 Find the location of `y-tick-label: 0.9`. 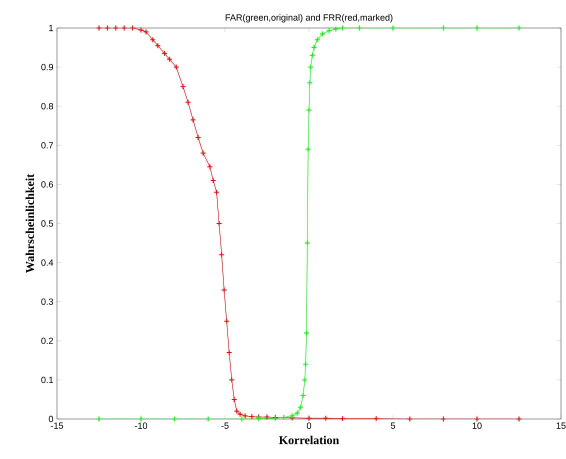

y-tick-label: 0.9 is located at coordinates (47, 67).